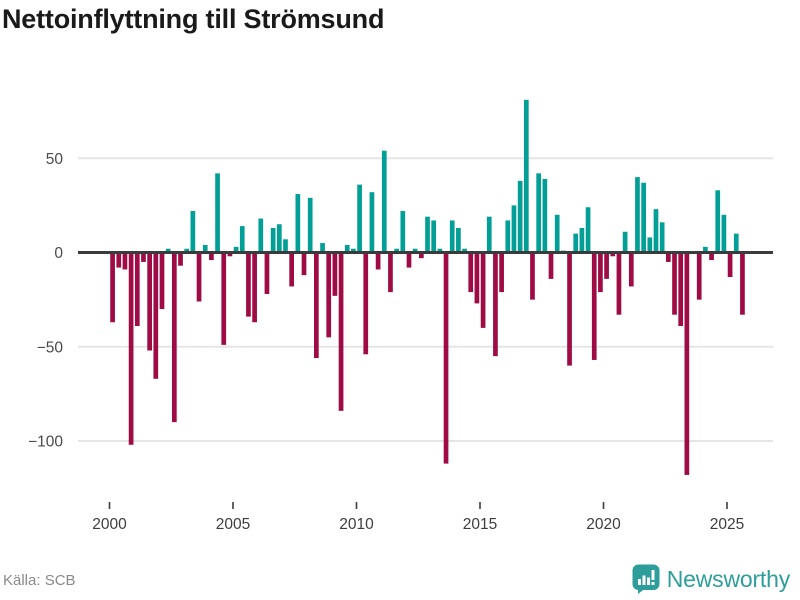 Image resolution: width=800 pixels, height=600 pixels. Describe the element at coordinates (50, 347) in the screenshot. I see `y-tick-label: −50` at that location.